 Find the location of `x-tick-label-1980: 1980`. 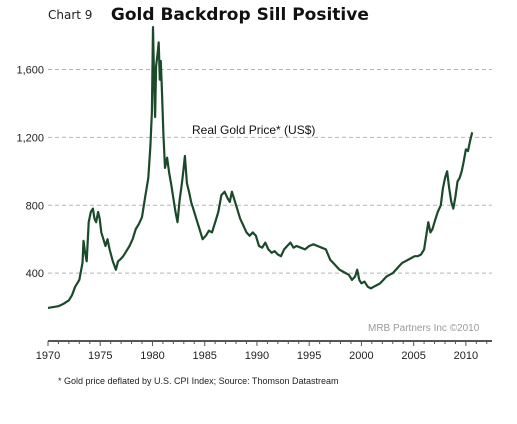

x-tick-label-1980: 1980 is located at coordinates (152, 356).